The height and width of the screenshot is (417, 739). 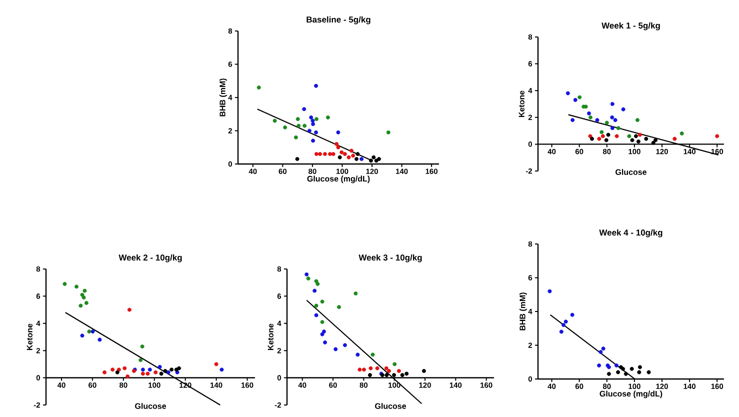 What do you see at coordinates (390, 258) in the screenshot?
I see `chart-title: Week 3 - 10g/kg` at bounding box center [390, 258].